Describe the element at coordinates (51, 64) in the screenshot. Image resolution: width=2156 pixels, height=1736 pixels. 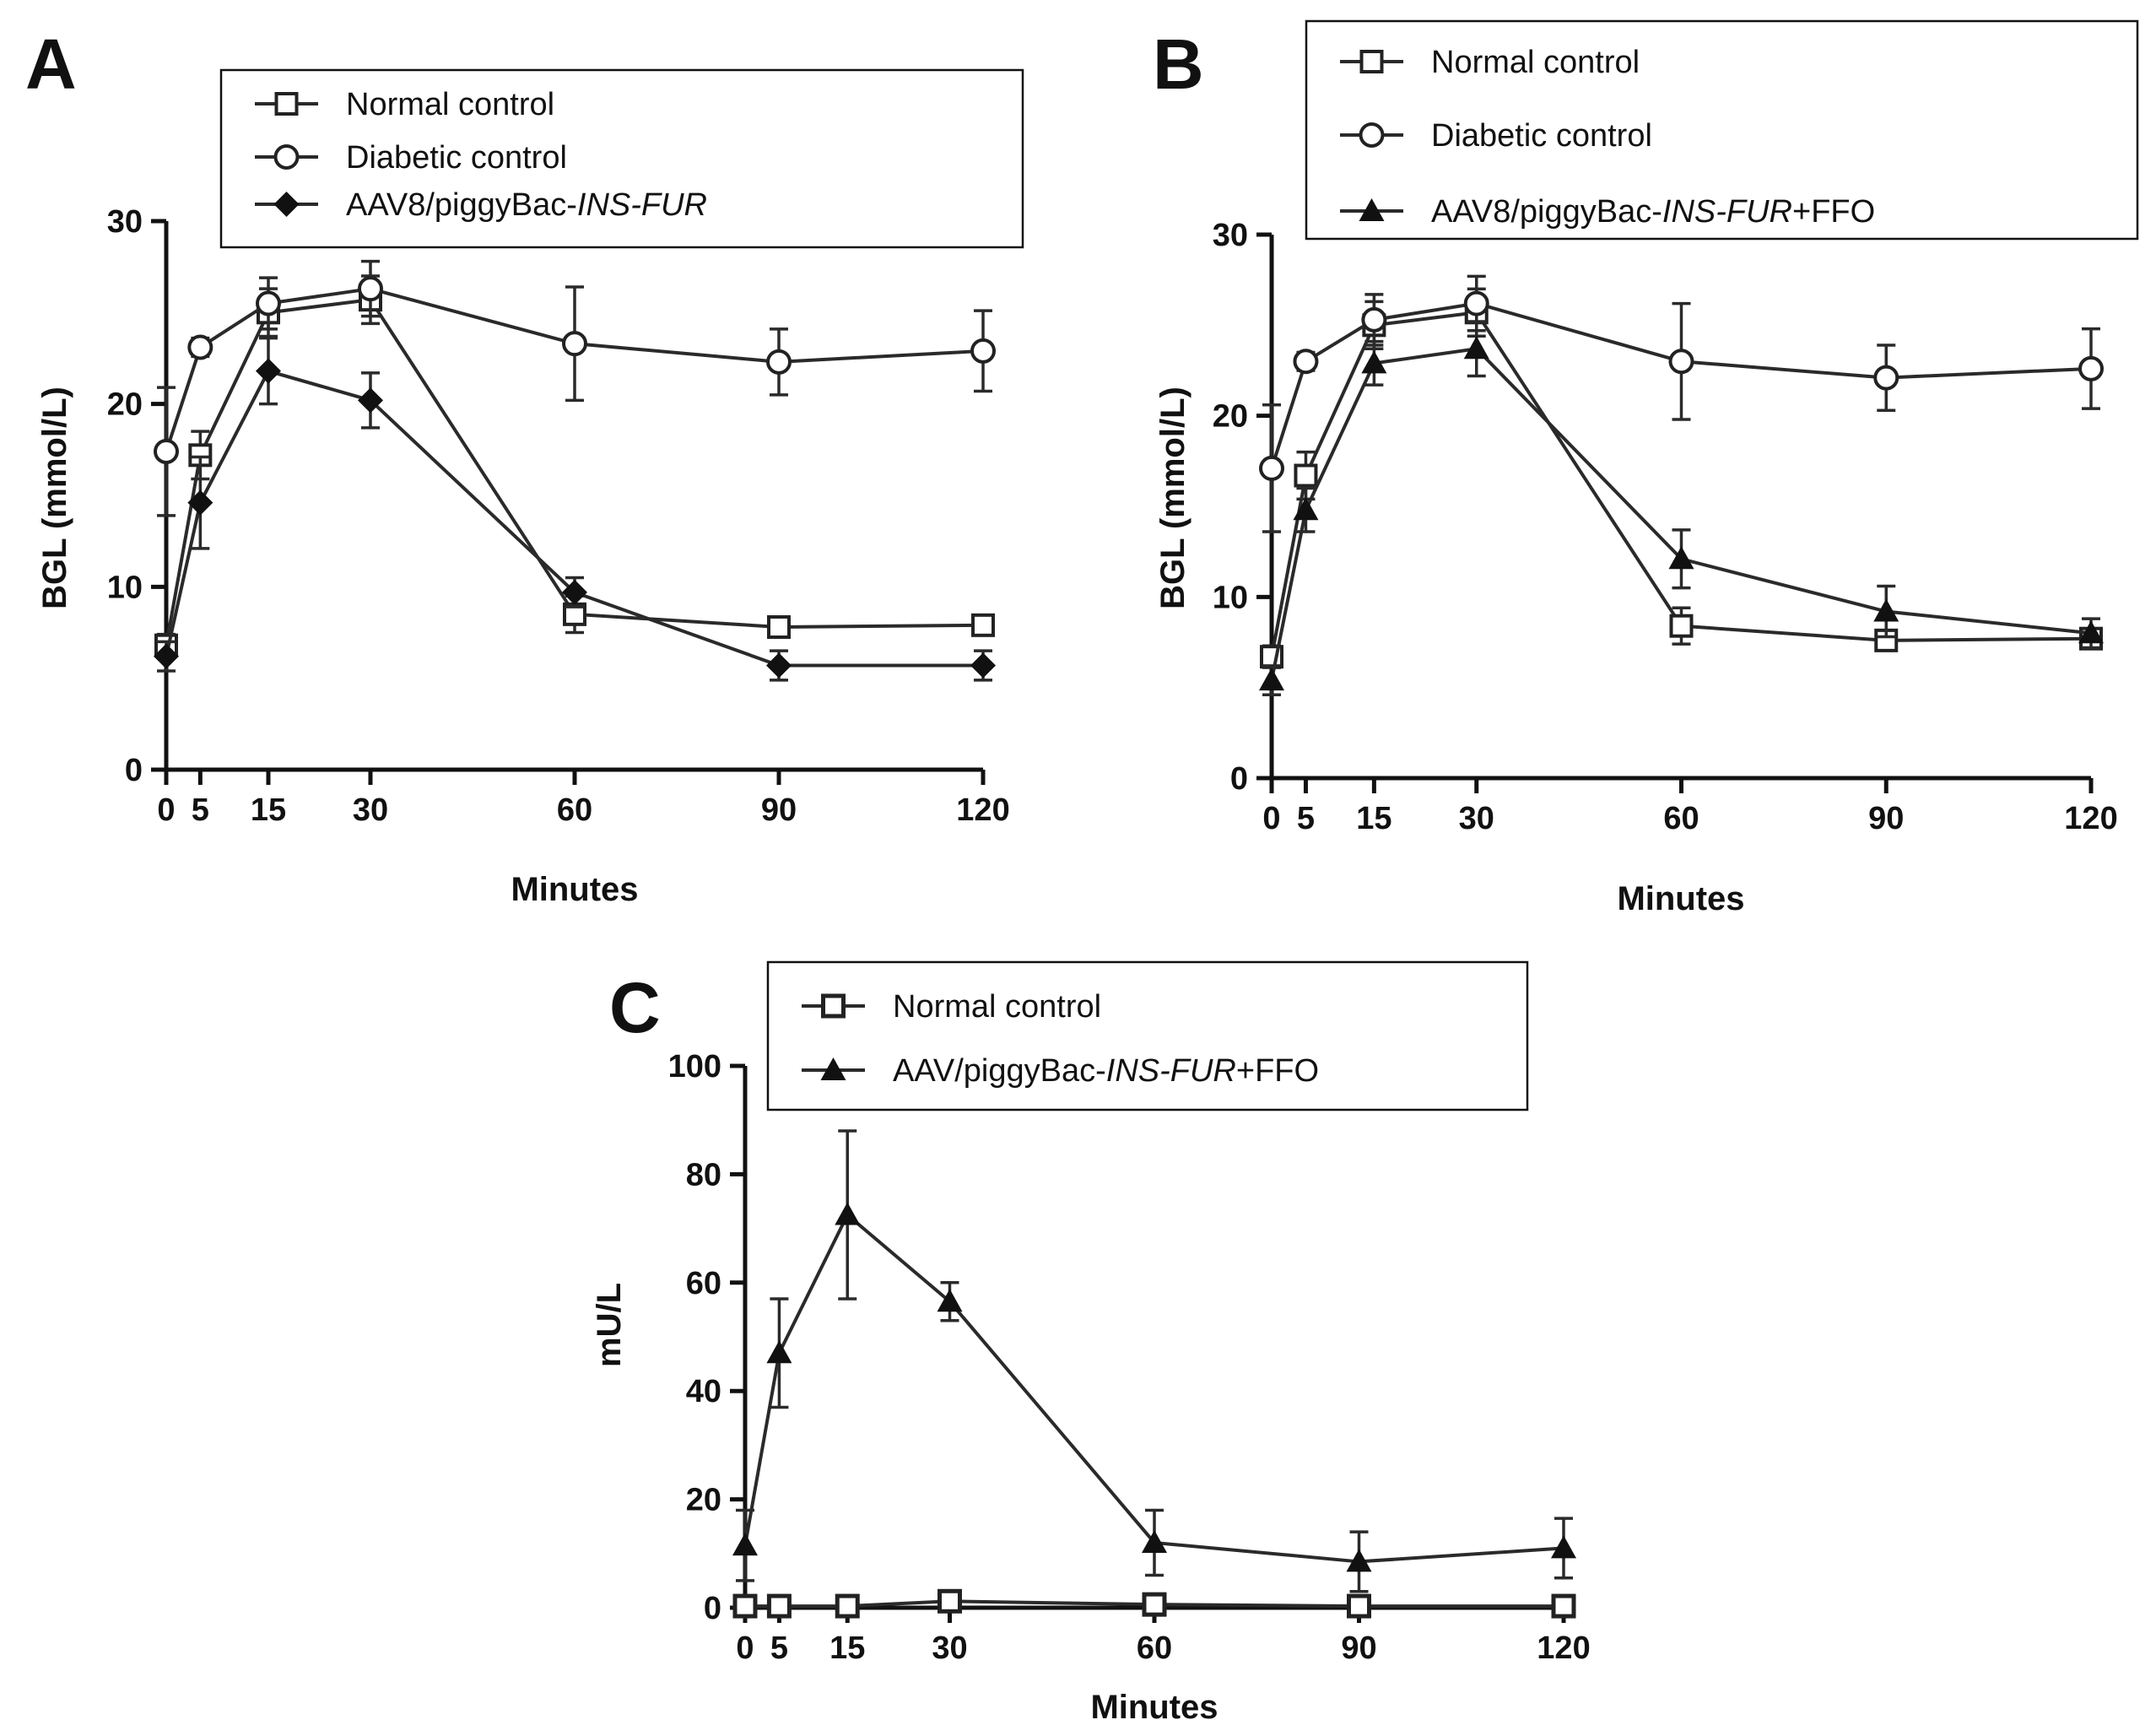
I see `panel-label-a: A` at that location.